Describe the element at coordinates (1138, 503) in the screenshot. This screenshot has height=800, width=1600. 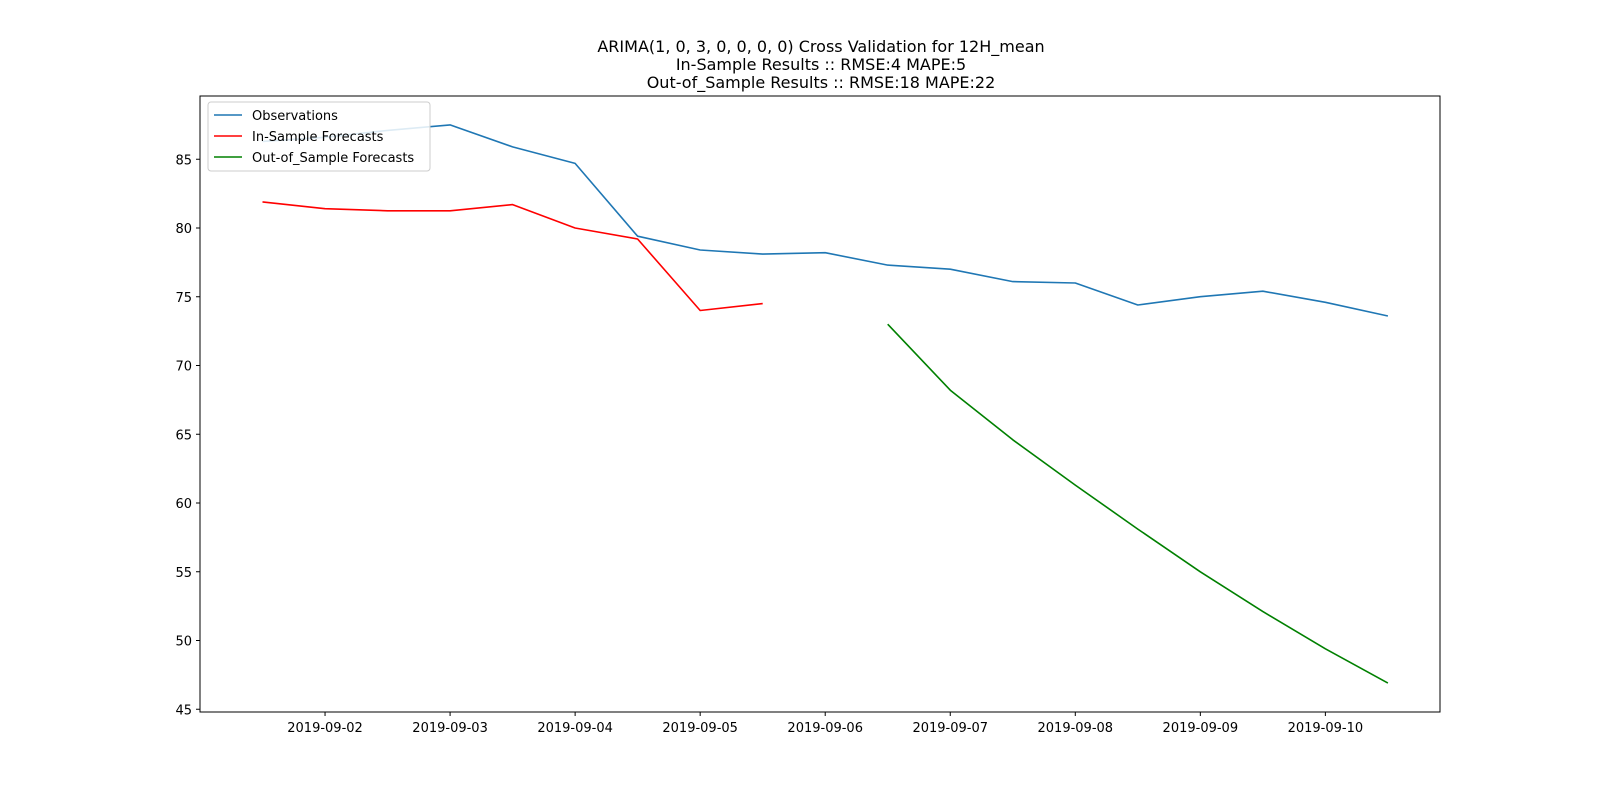
I see `series-line-out-of-sample-forecasts` at that location.